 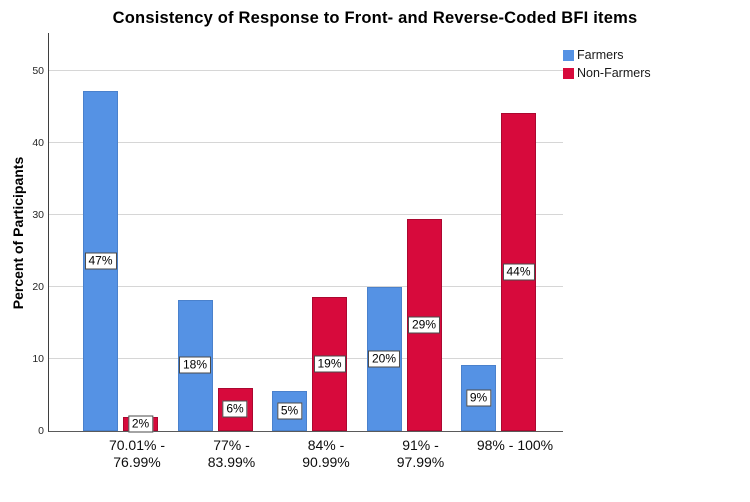 What do you see at coordinates (614, 73) in the screenshot?
I see `legend-label: Non-Farmers` at bounding box center [614, 73].